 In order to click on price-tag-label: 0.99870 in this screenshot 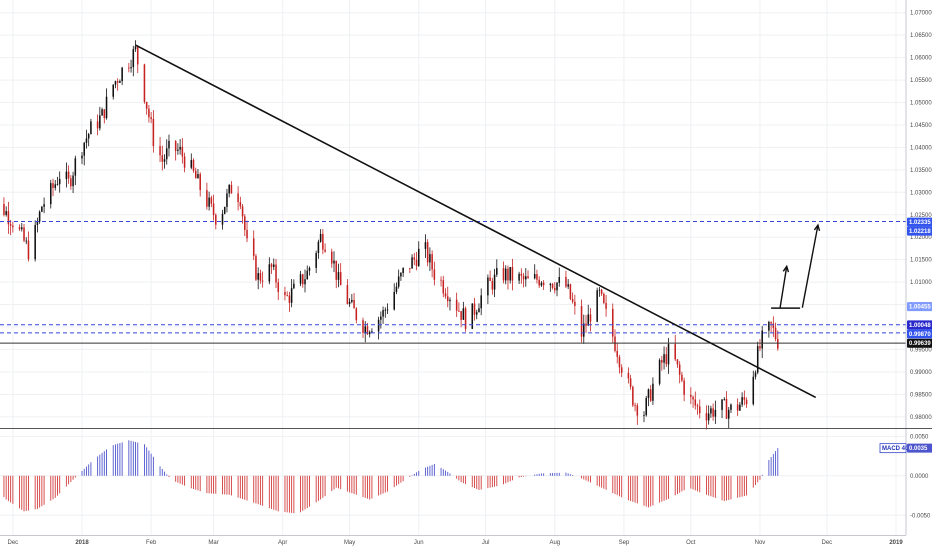, I will do `click(920, 335)`.